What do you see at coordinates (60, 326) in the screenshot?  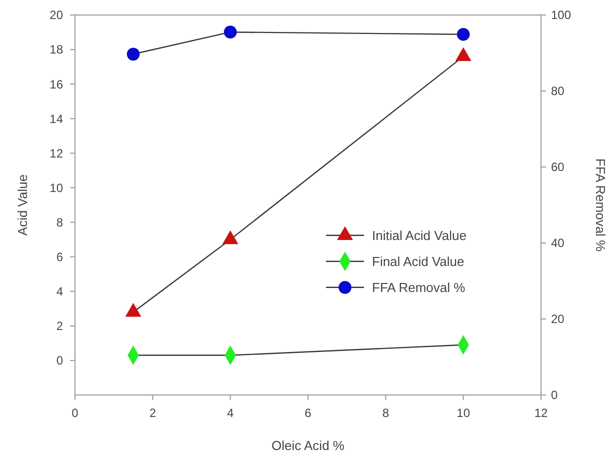 I see `y-tick-label: 2` at bounding box center [60, 326].